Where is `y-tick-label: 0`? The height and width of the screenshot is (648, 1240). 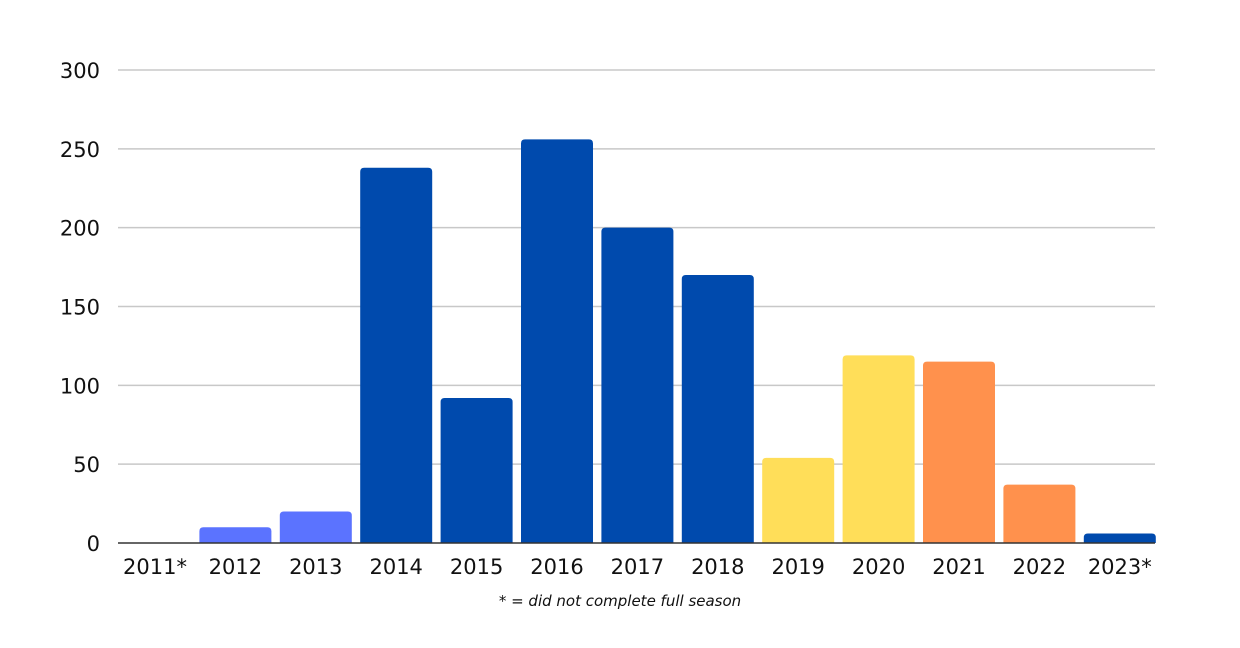
y-tick-label: 0 is located at coordinates (93, 544).